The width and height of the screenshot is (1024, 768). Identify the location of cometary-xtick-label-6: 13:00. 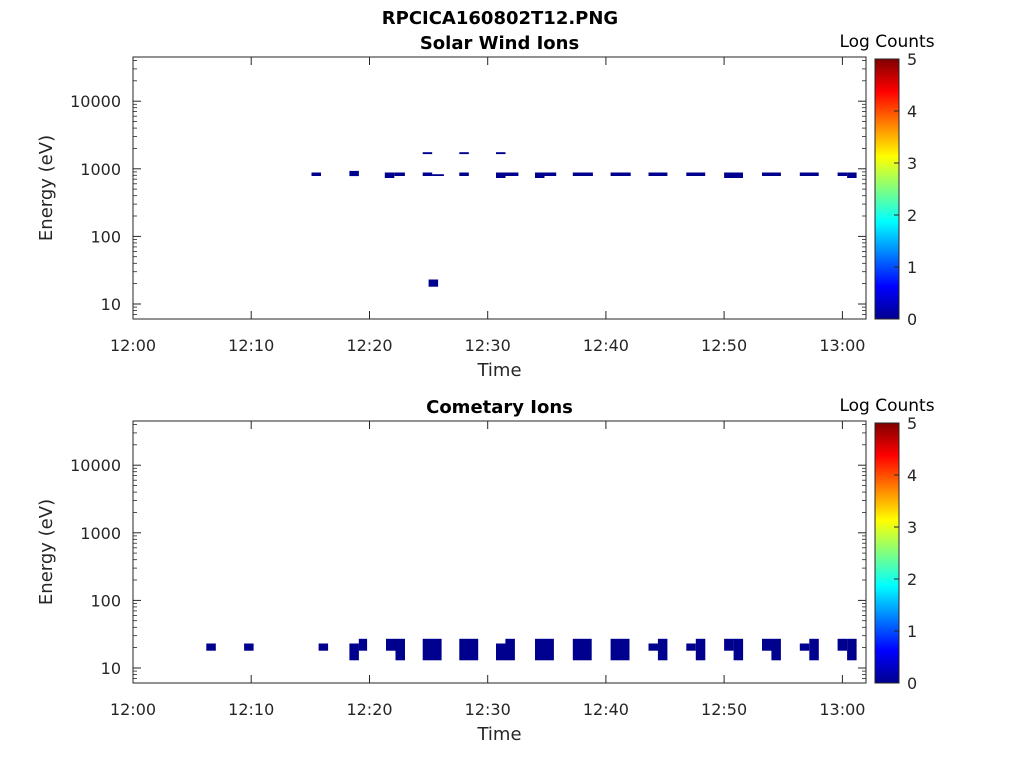
(842, 709).